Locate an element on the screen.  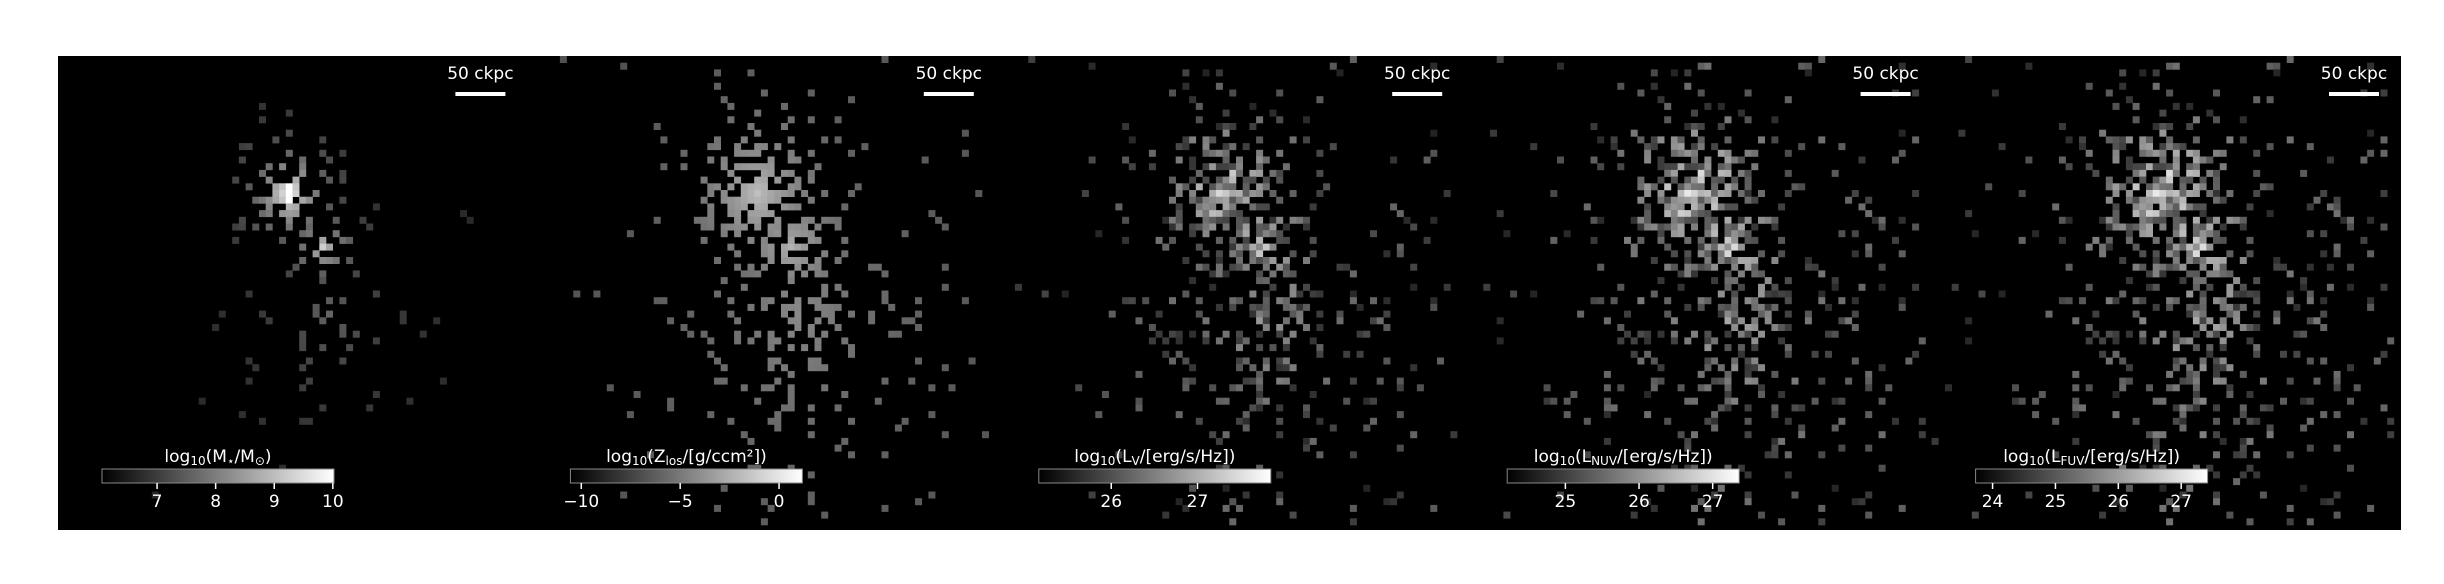
colorbar-label: log10(Zlos/[g/ccm²]) is located at coordinates (686, 457).